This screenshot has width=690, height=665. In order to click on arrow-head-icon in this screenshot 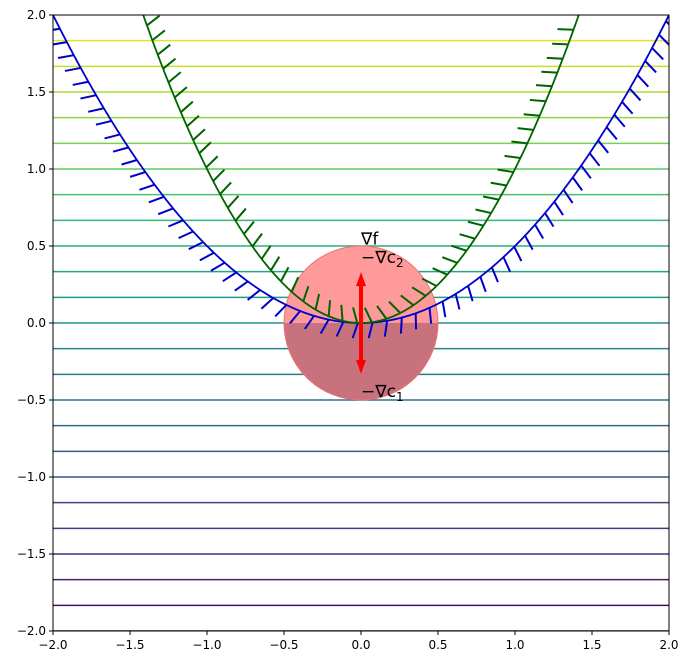, I will do `click(361, 279)`.